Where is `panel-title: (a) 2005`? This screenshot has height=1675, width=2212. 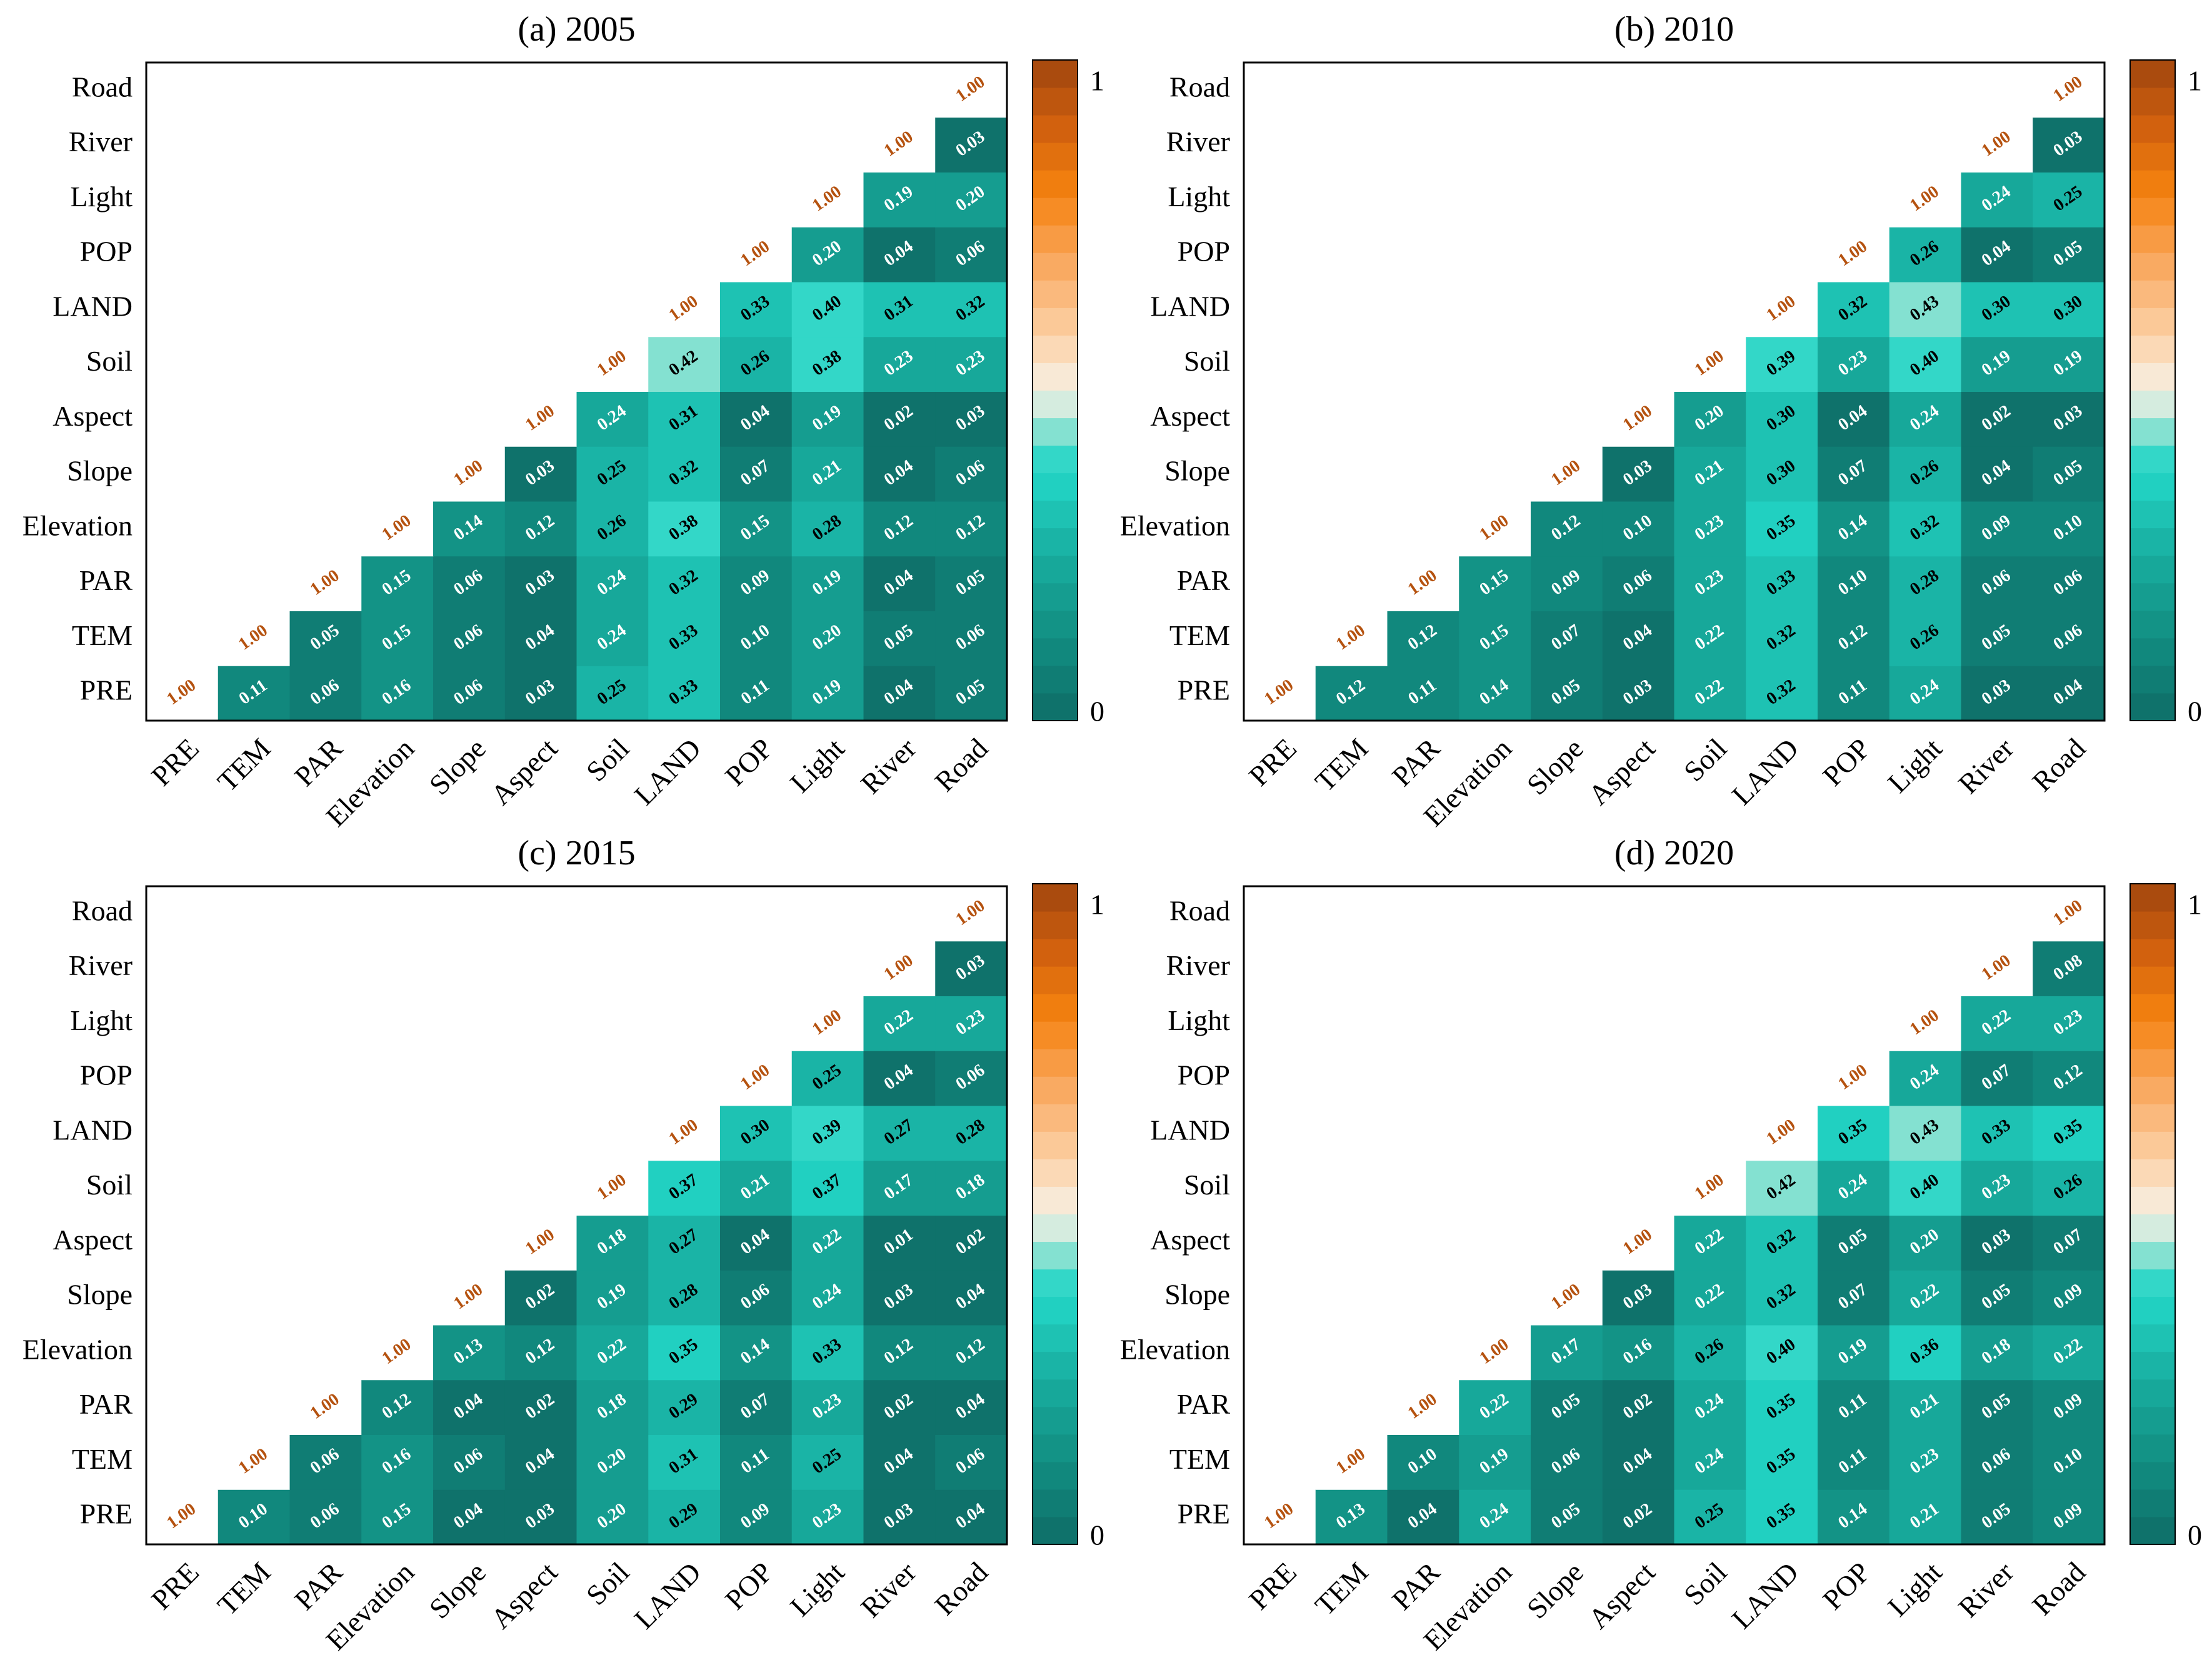
panel-title: (a) 2005 is located at coordinates (576, 29).